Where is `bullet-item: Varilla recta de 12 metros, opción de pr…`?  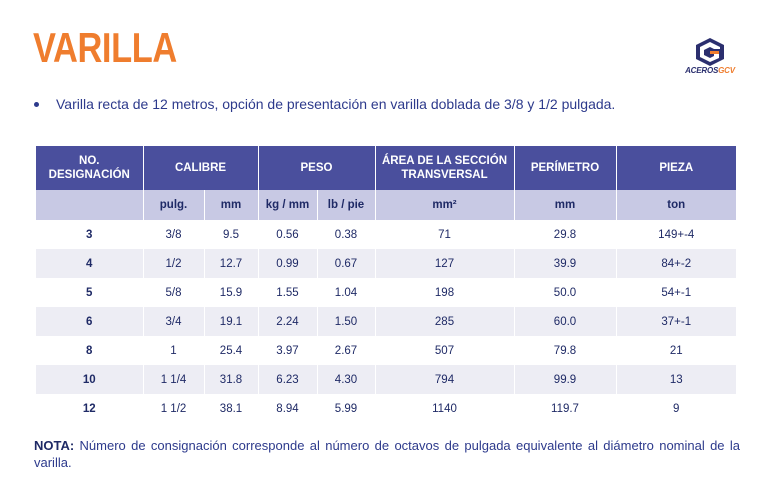
bullet-item: Varilla recta de 12 metros, opción de pr… is located at coordinates (324, 104).